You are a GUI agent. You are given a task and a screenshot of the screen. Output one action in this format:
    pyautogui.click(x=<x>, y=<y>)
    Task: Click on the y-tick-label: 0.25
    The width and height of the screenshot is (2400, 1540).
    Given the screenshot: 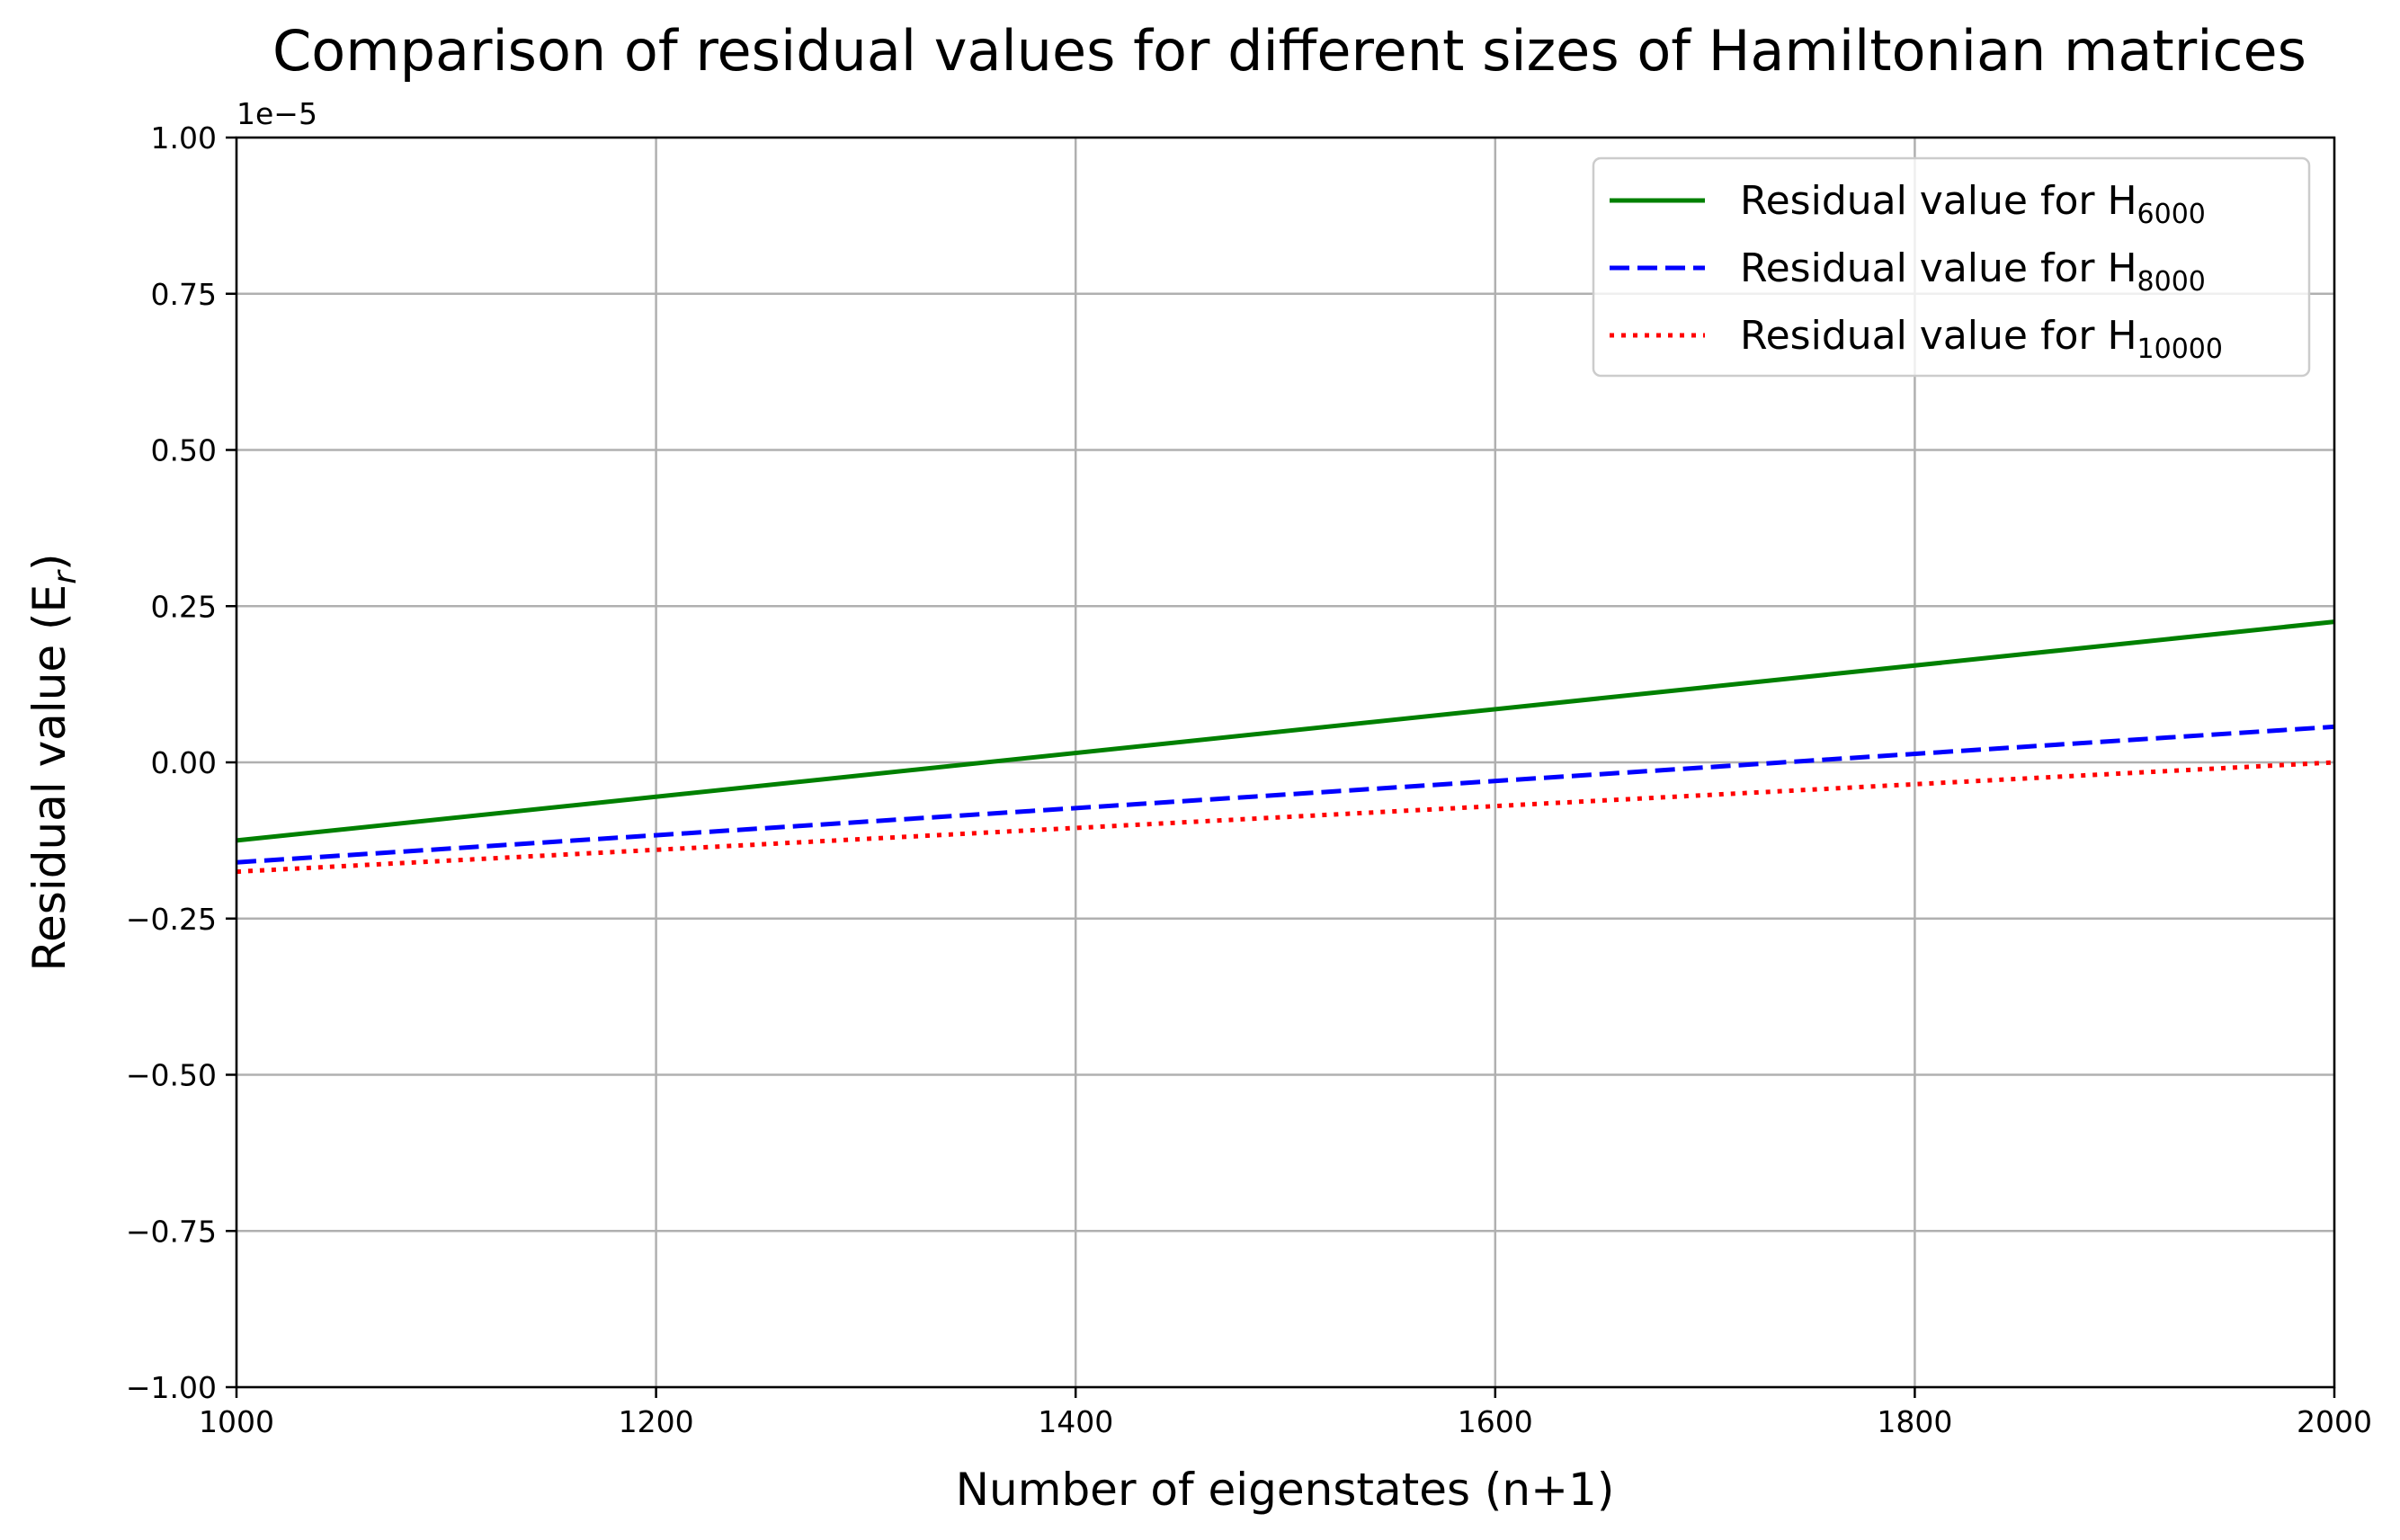 What is the action you would take?
    pyautogui.click(x=184, y=606)
    